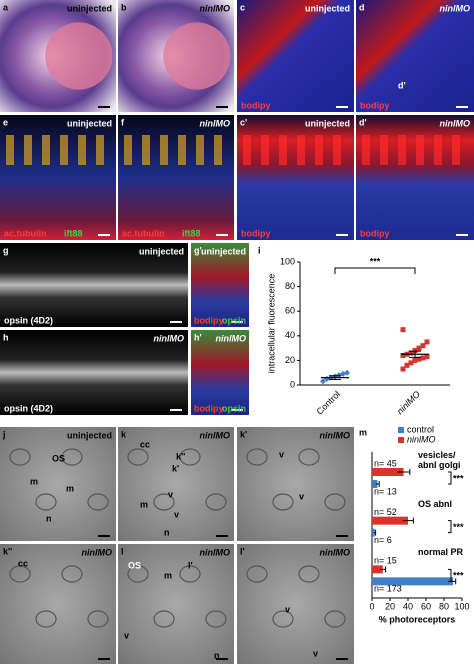 This screenshot has width=474, height=664. What do you see at coordinates (198, 250) in the screenshot?
I see `panel-label: g'` at bounding box center [198, 250].